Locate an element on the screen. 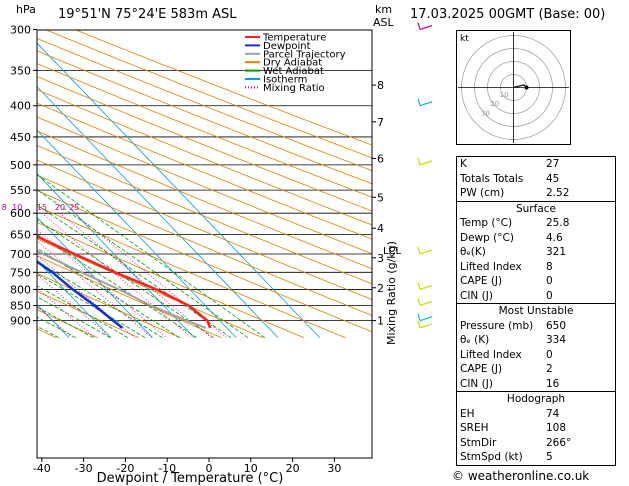 The height and width of the screenshot is (486, 629). location-label: 19°51'N 75°24'E 583m ASL is located at coordinates (147, 14).